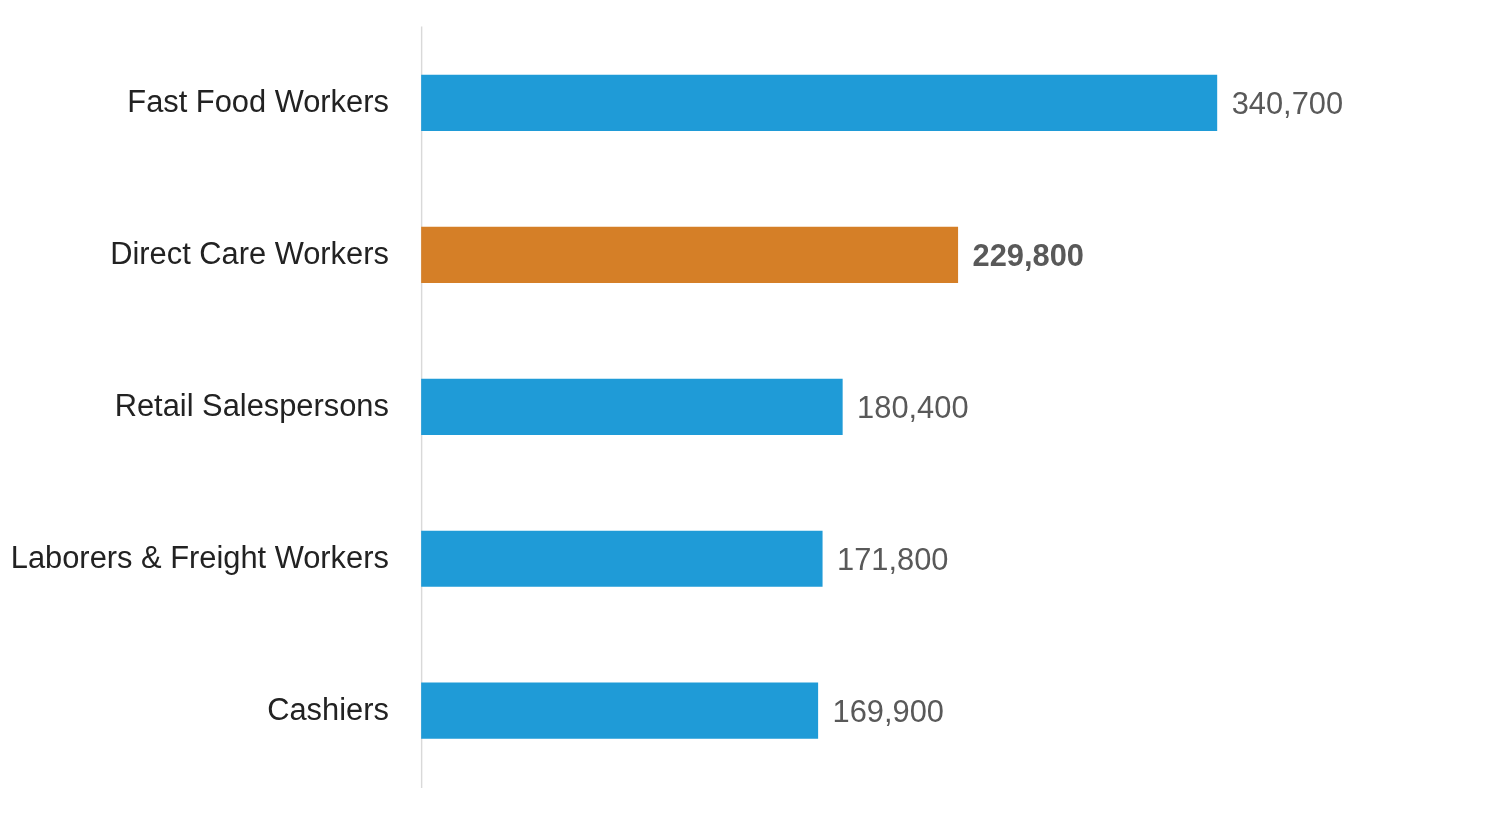 The width and height of the screenshot is (1488, 826). What do you see at coordinates (893, 560) in the screenshot?
I see `data-label: 171,800` at bounding box center [893, 560].